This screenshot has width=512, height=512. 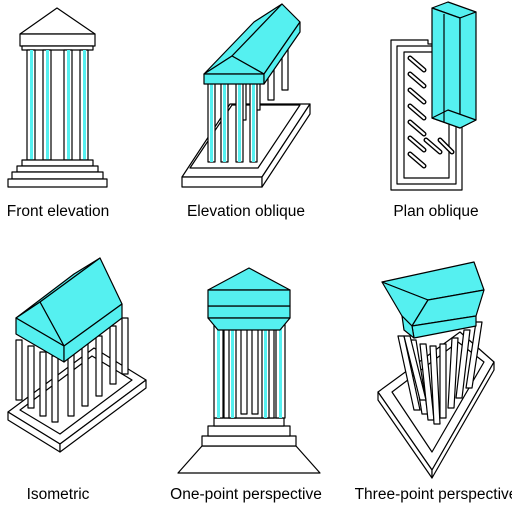 I want to click on label-plan-oblique: Plan oblique, so click(x=436, y=211).